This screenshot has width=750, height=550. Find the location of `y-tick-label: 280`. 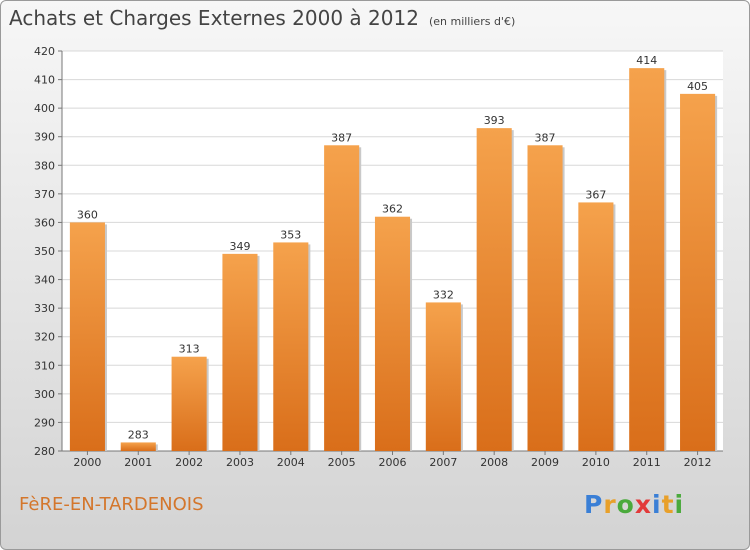

y-tick-label: 280 is located at coordinates (44, 451).